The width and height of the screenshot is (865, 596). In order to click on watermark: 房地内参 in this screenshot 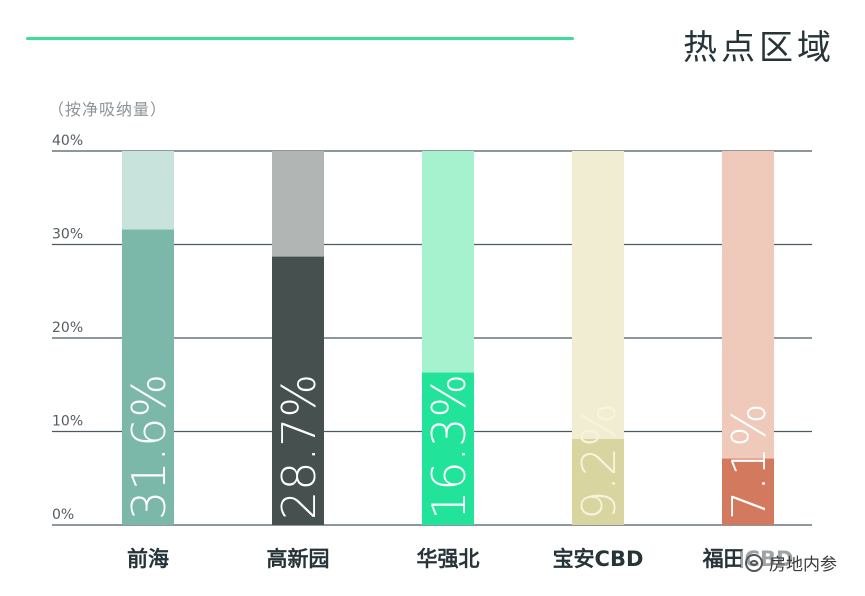, I will do `click(791, 562)`.